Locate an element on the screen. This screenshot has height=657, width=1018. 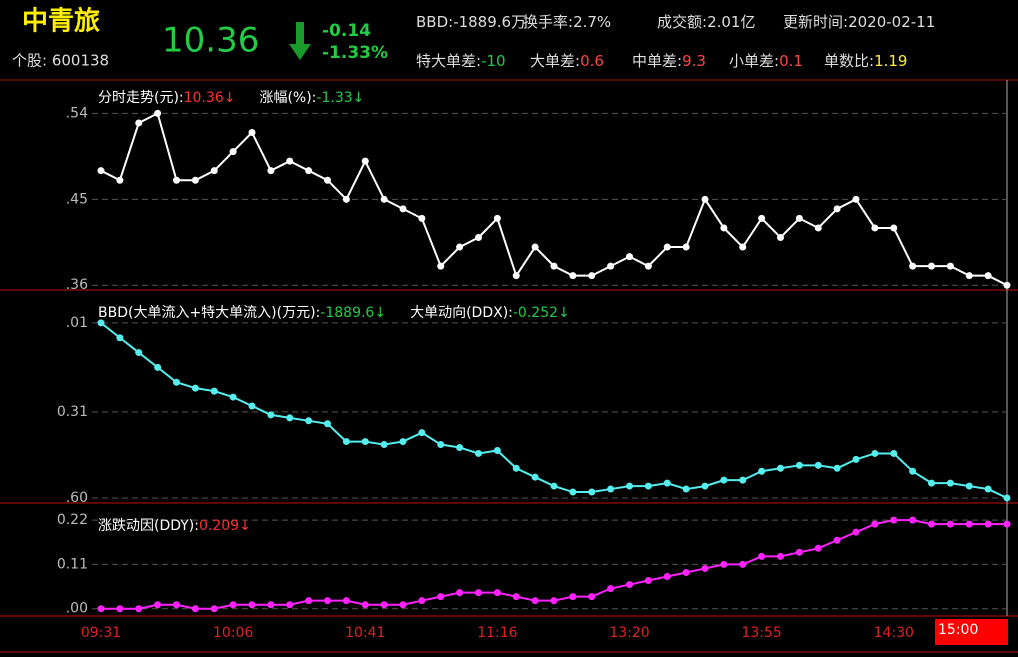
time-box is located at coordinates (971, 632).